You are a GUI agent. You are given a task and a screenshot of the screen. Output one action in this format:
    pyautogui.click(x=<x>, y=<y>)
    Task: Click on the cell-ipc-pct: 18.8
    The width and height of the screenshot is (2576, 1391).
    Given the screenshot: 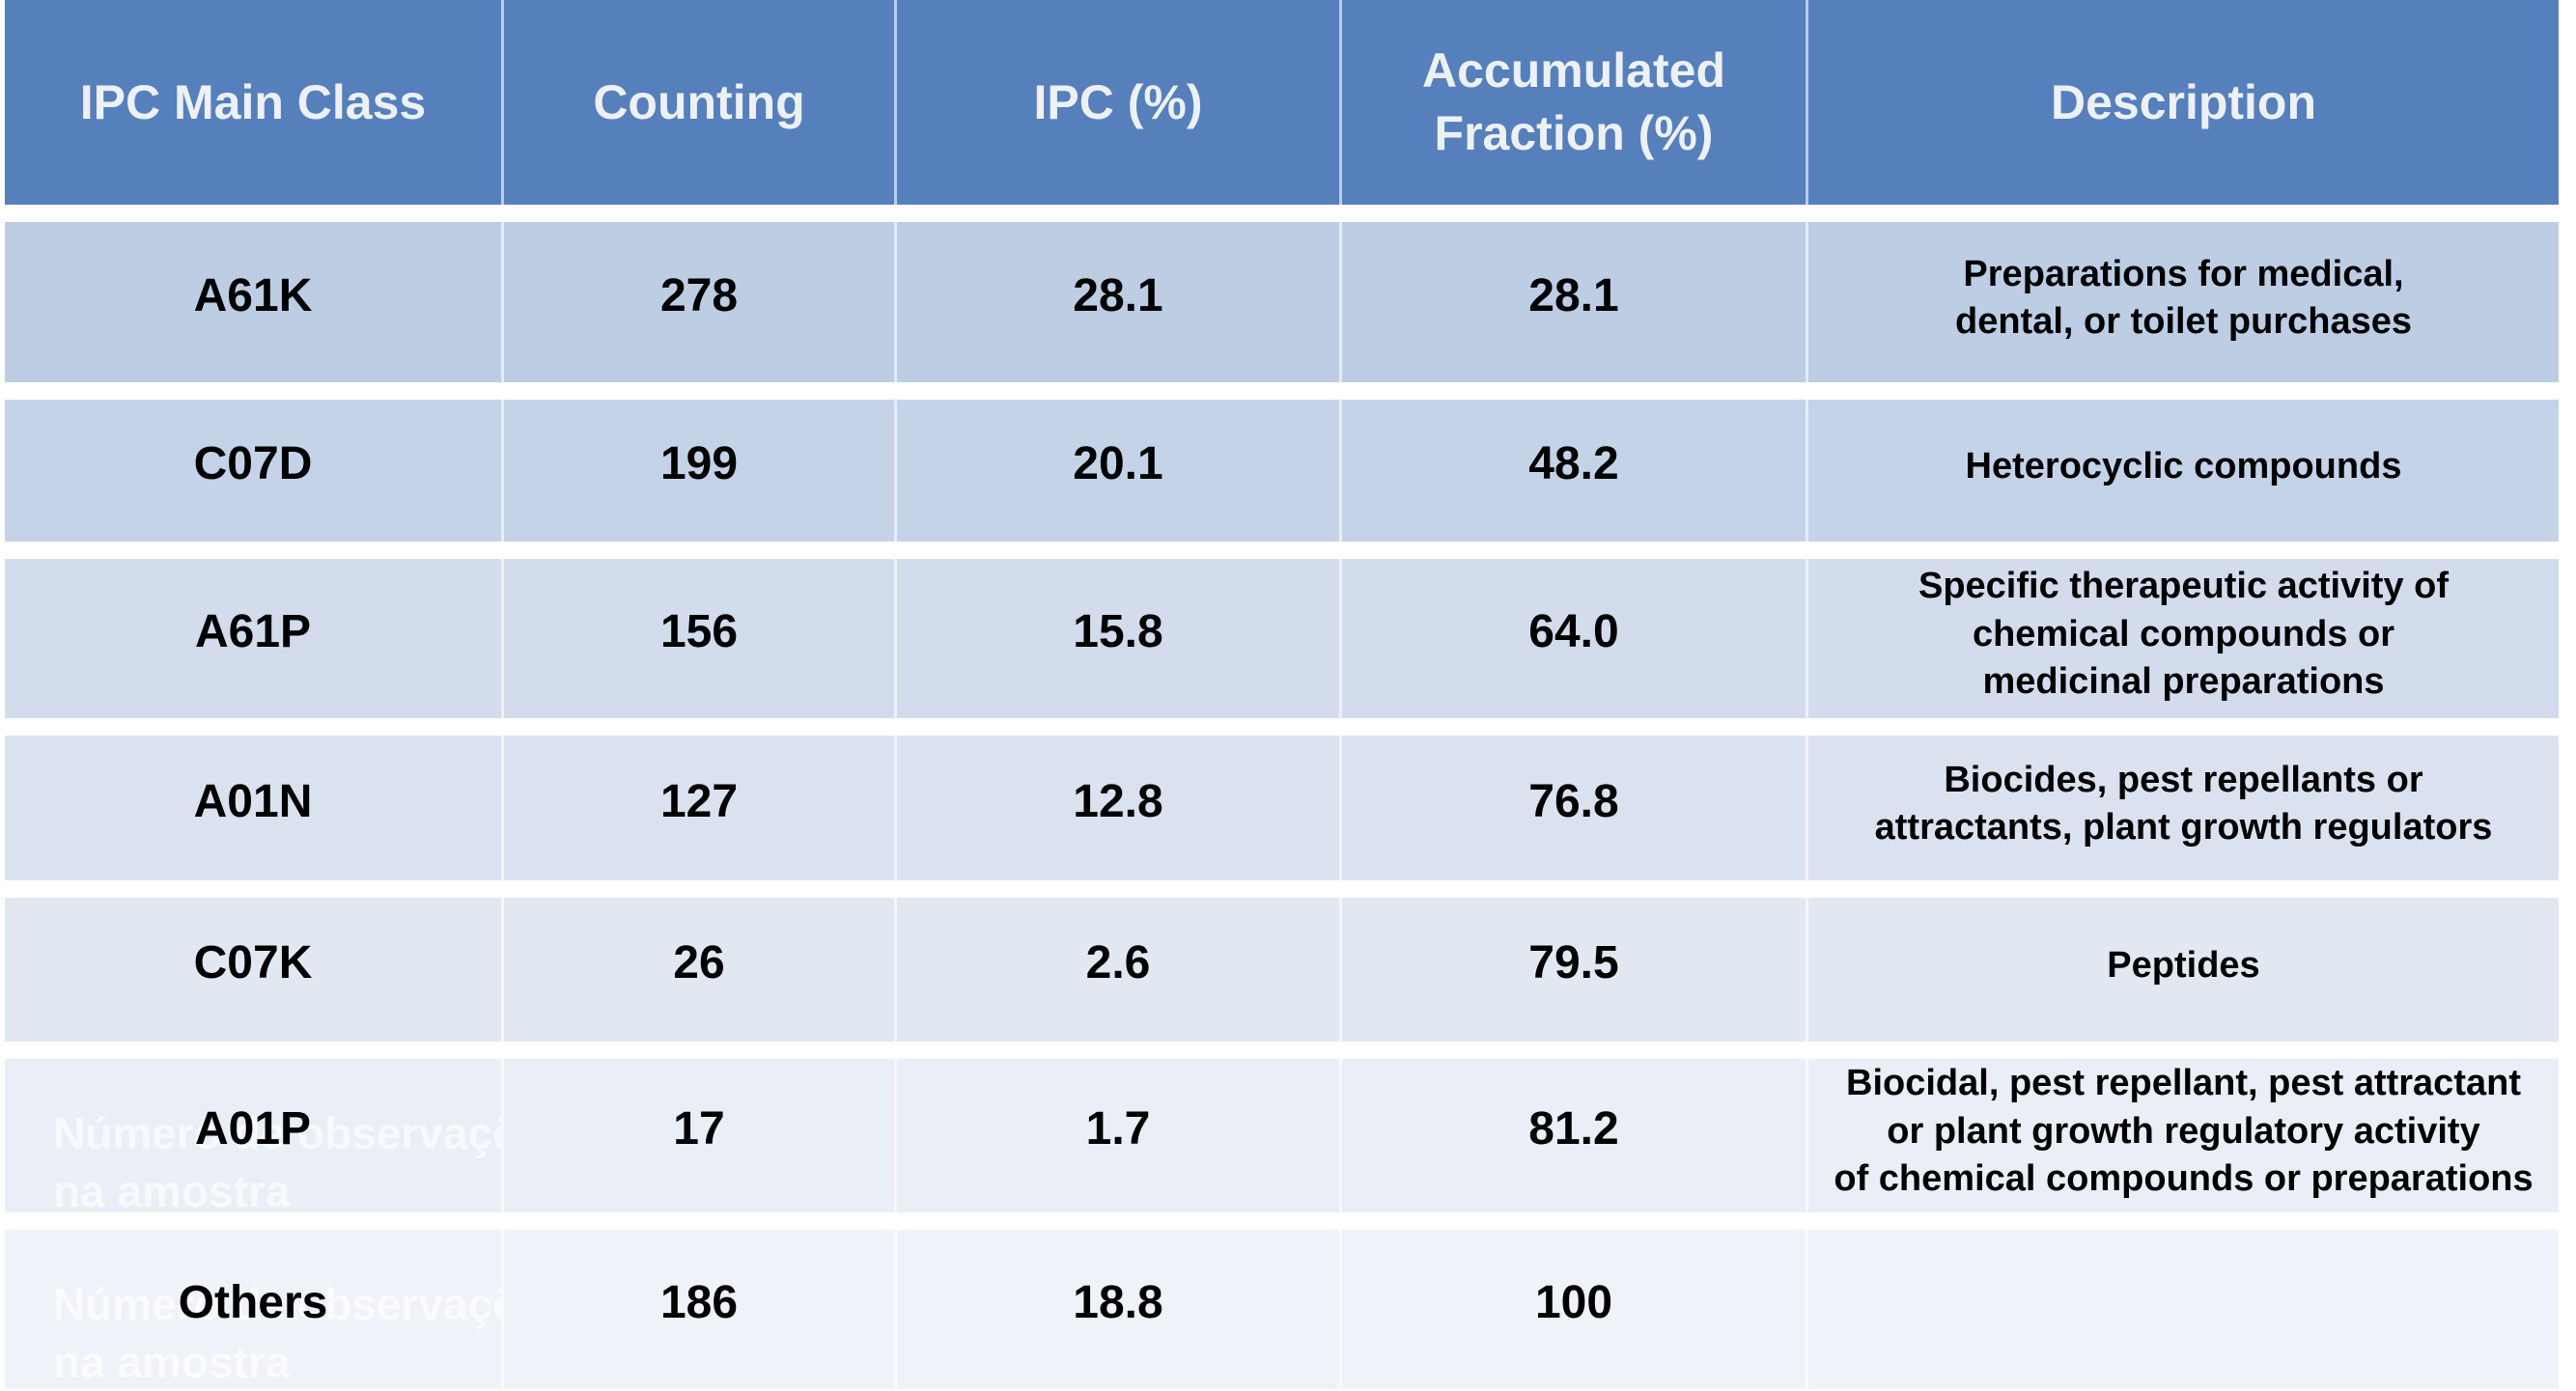 What is the action you would take?
    pyautogui.click(x=1116, y=1309)
    